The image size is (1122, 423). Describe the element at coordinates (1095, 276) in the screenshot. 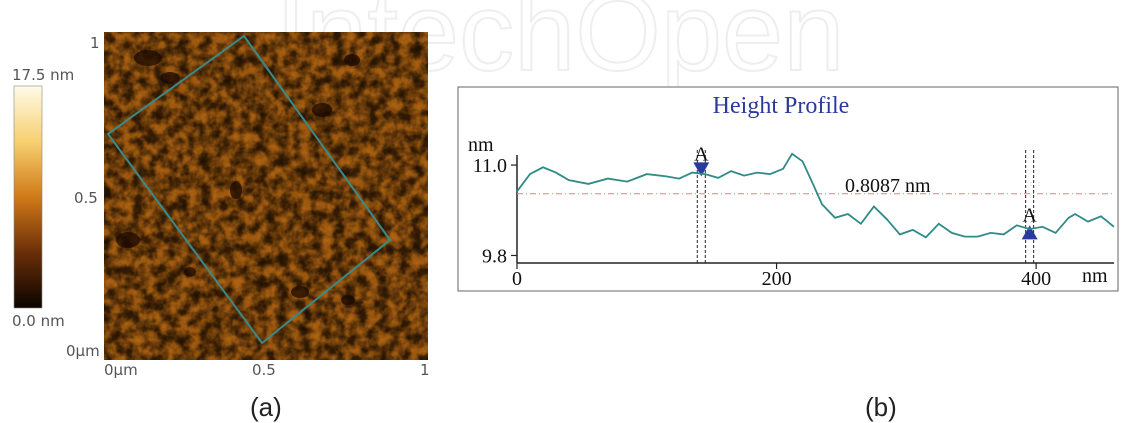

I see `profile-x-unit: nm` at that location.